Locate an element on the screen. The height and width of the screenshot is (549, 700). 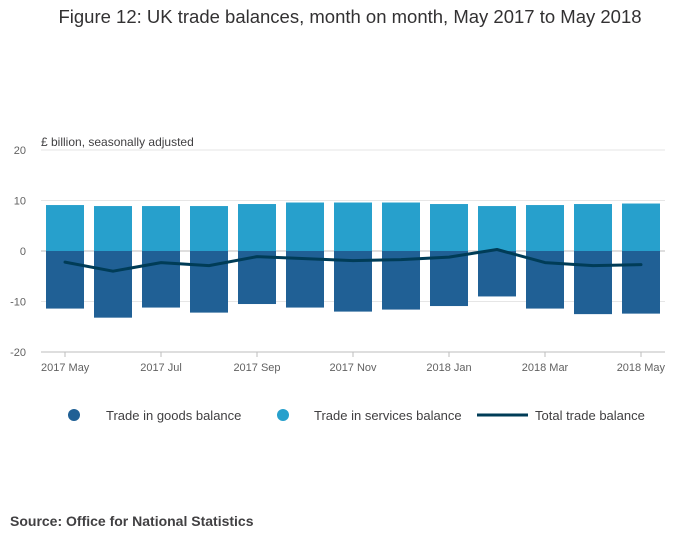
y-tick-label: 0 is located at coordinates (23, 252).